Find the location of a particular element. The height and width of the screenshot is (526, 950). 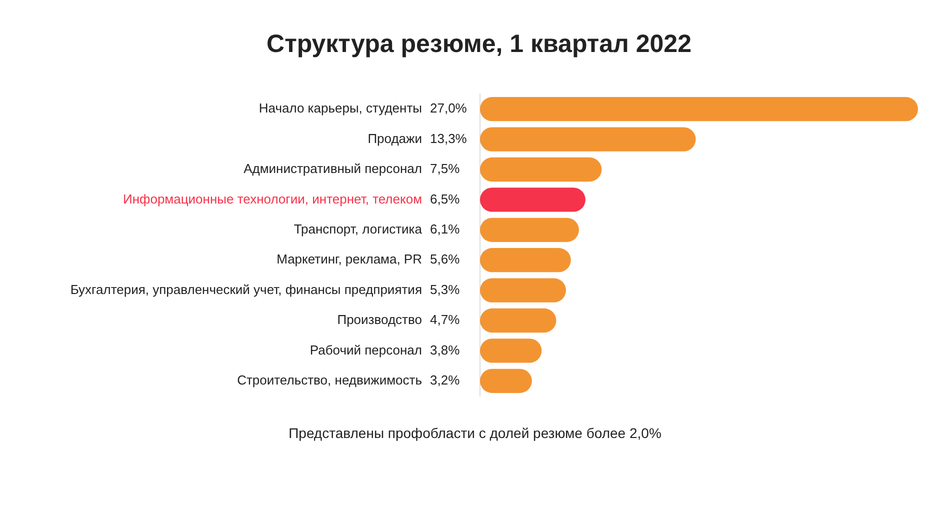

y-tick-label: Строительство, недвижимость is located at coordinates (329, 380).